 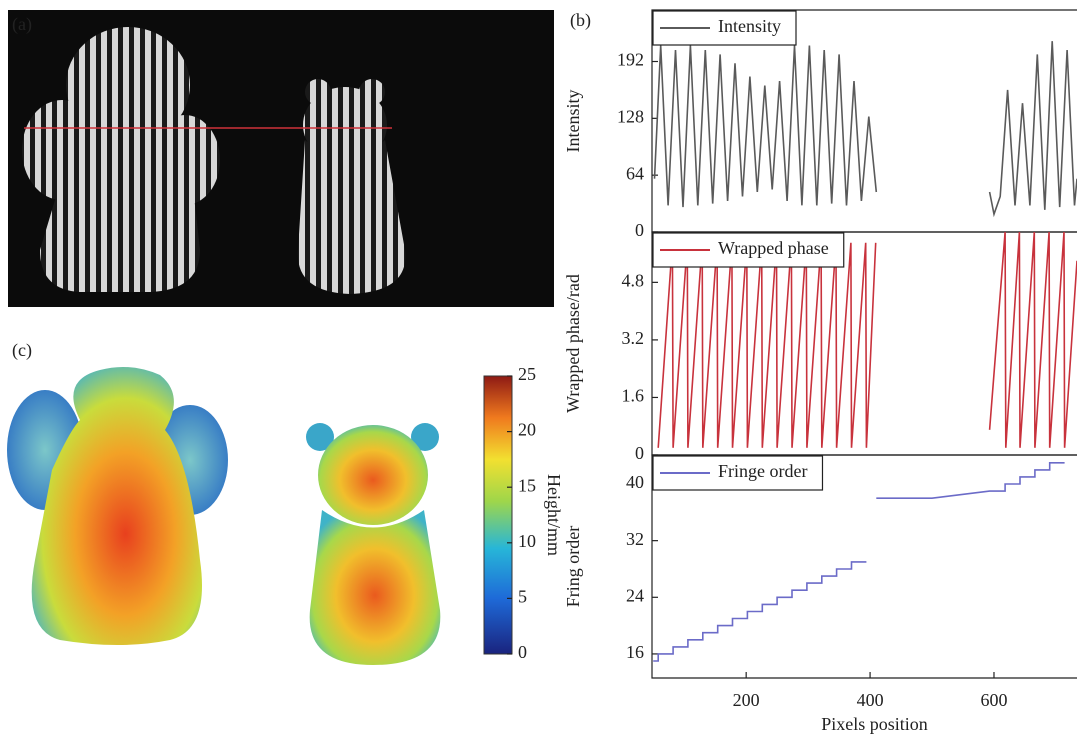 I want to click on colorbar-tick-label: 20, so click(x=527, y=430).